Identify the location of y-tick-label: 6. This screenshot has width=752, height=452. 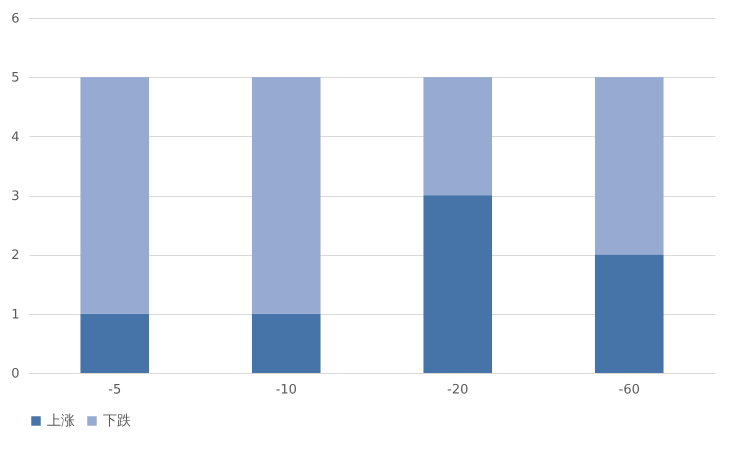
(15, 19).